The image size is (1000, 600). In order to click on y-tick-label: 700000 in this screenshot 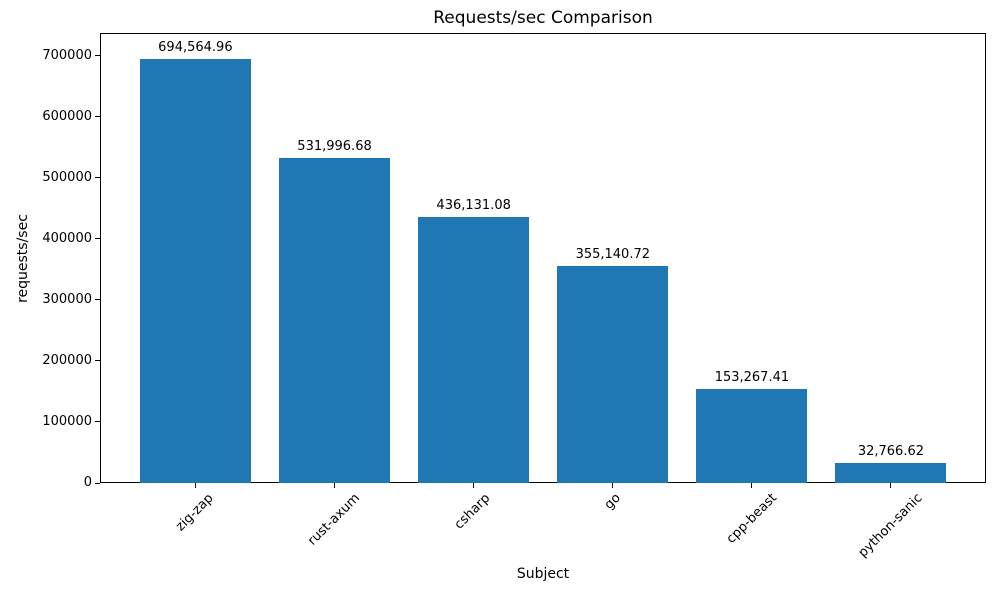, I will do `click(67, 55)`.